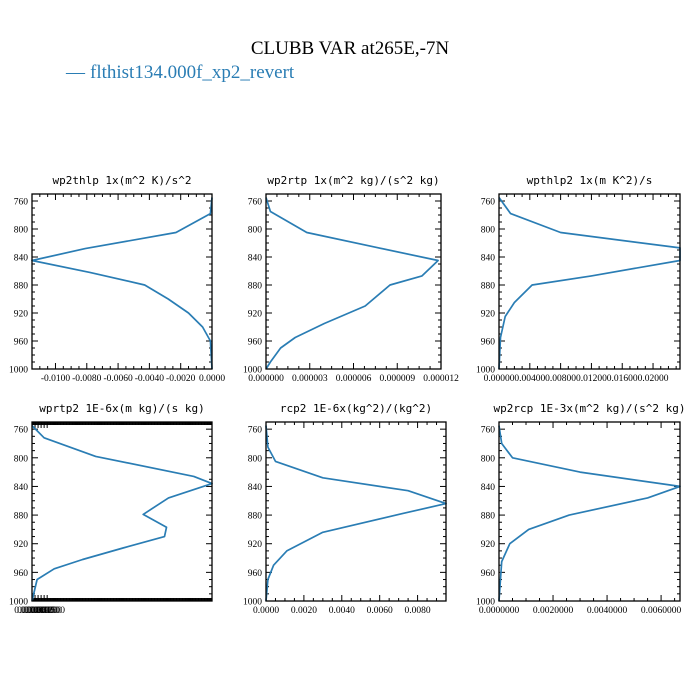 The width and height of the screenshot is (700, 700). Describe the element at coordinates (121, 180) in the screenshot. I see `panel-title: wp2thlp 1x(m^2 K)/s^2` at that location.